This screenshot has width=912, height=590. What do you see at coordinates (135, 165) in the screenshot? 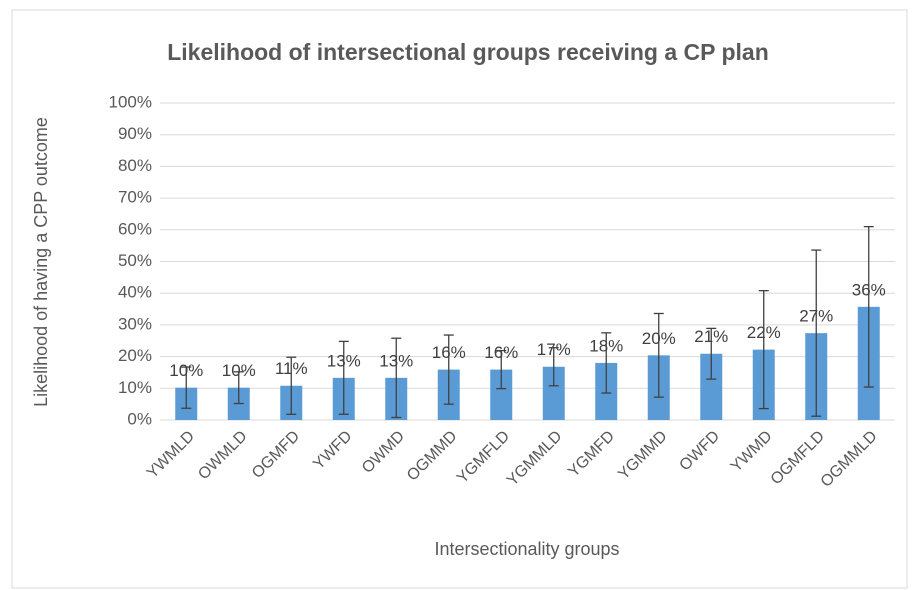
I see `y-tick-label: 80%` at bounding box center [135, 165].